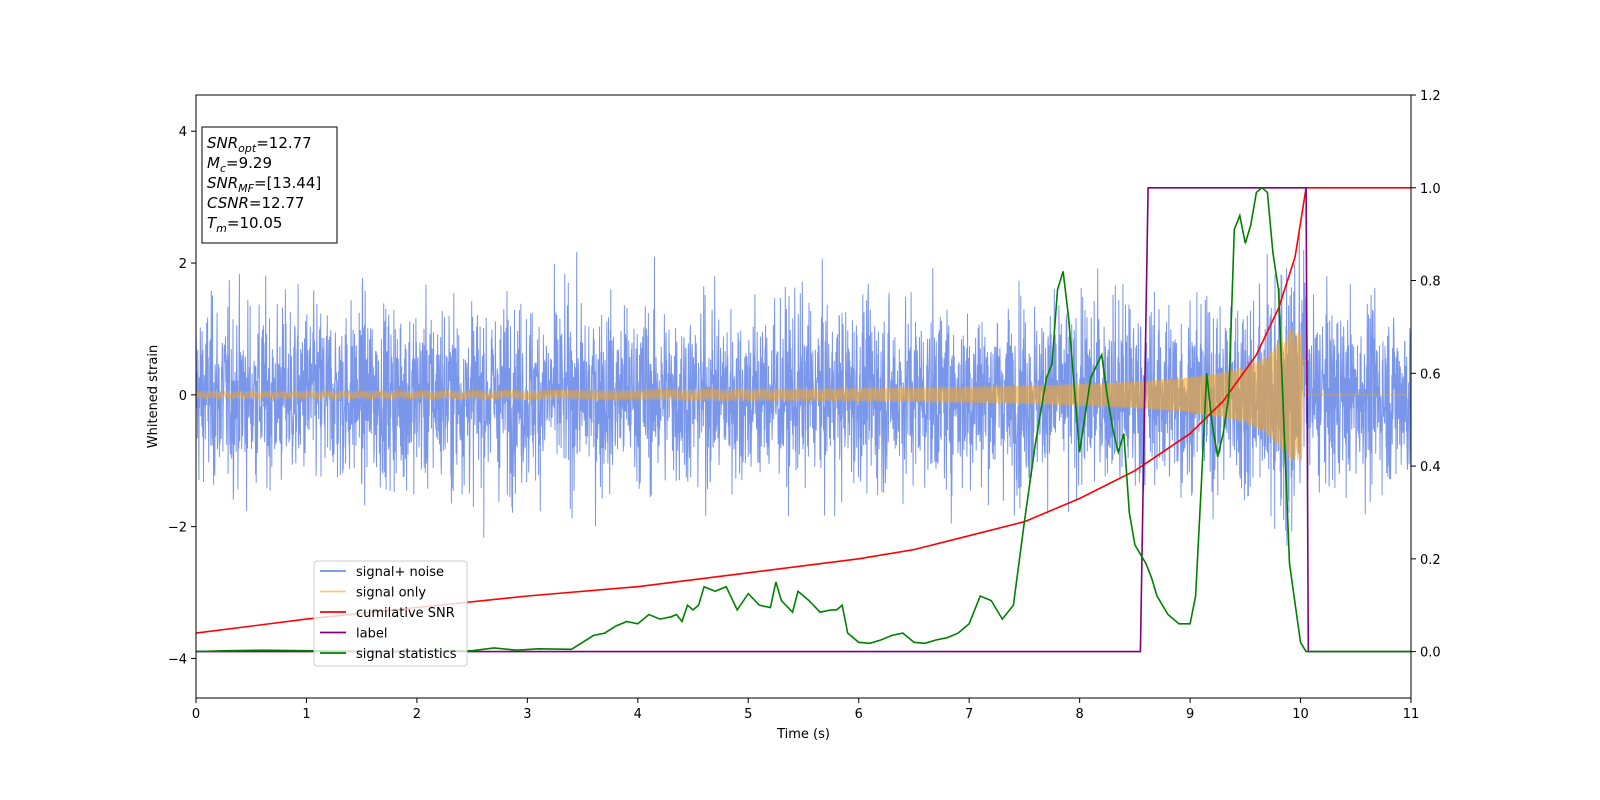 The width and height of the screenshot is (1600, 800). What do you see at coordinates (859, 714) in the screenshot?
I see `x-tick-label: 6` at bounding box center [859, 714].